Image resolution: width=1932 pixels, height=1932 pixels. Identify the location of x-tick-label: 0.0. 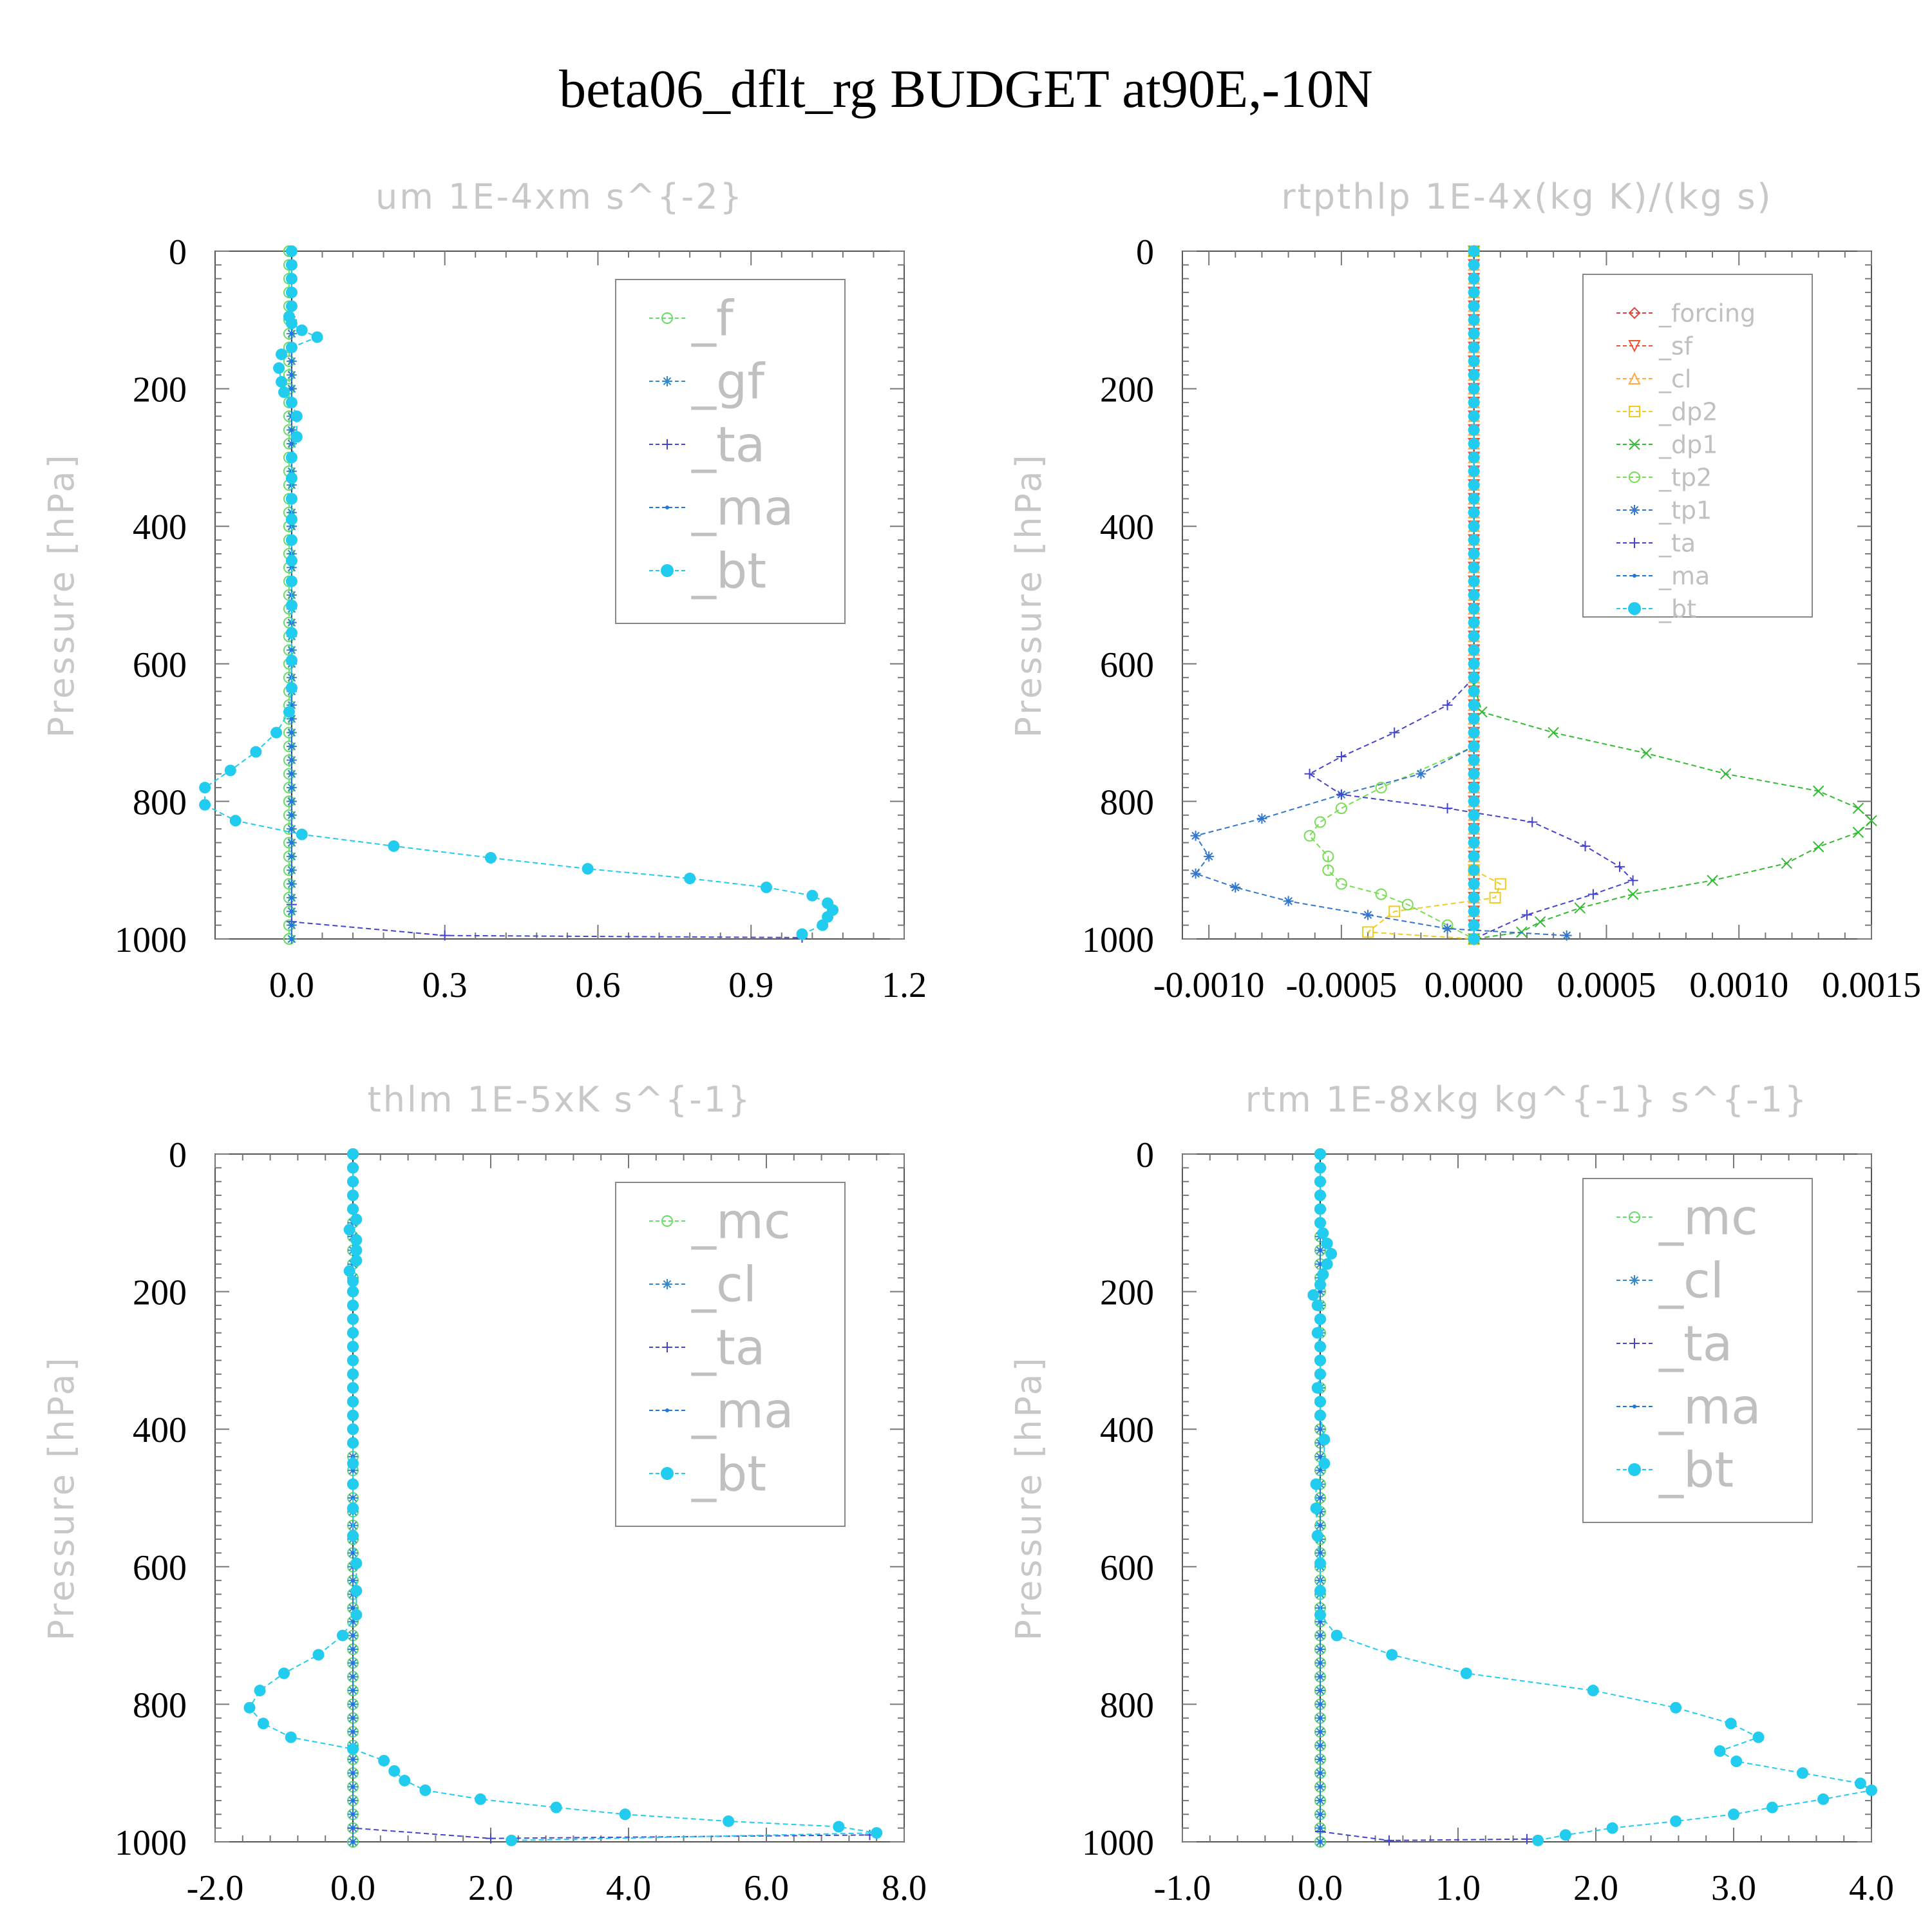
(1320, 1888).